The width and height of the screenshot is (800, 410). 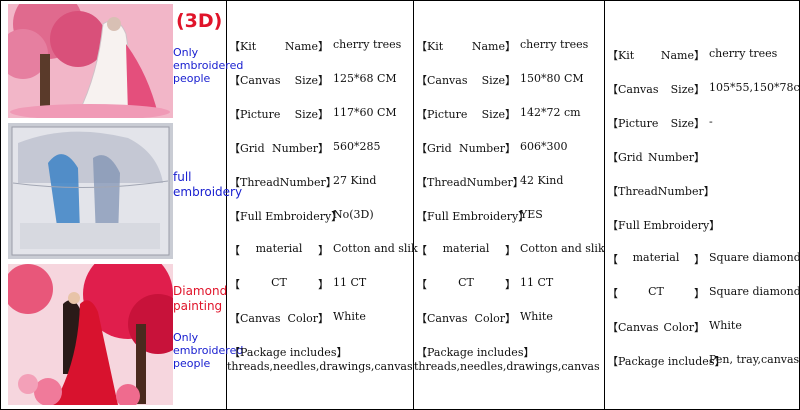 I want to click on spec-row: 【Canvas Size】 150*80 CM, so click(x=500, y=80).